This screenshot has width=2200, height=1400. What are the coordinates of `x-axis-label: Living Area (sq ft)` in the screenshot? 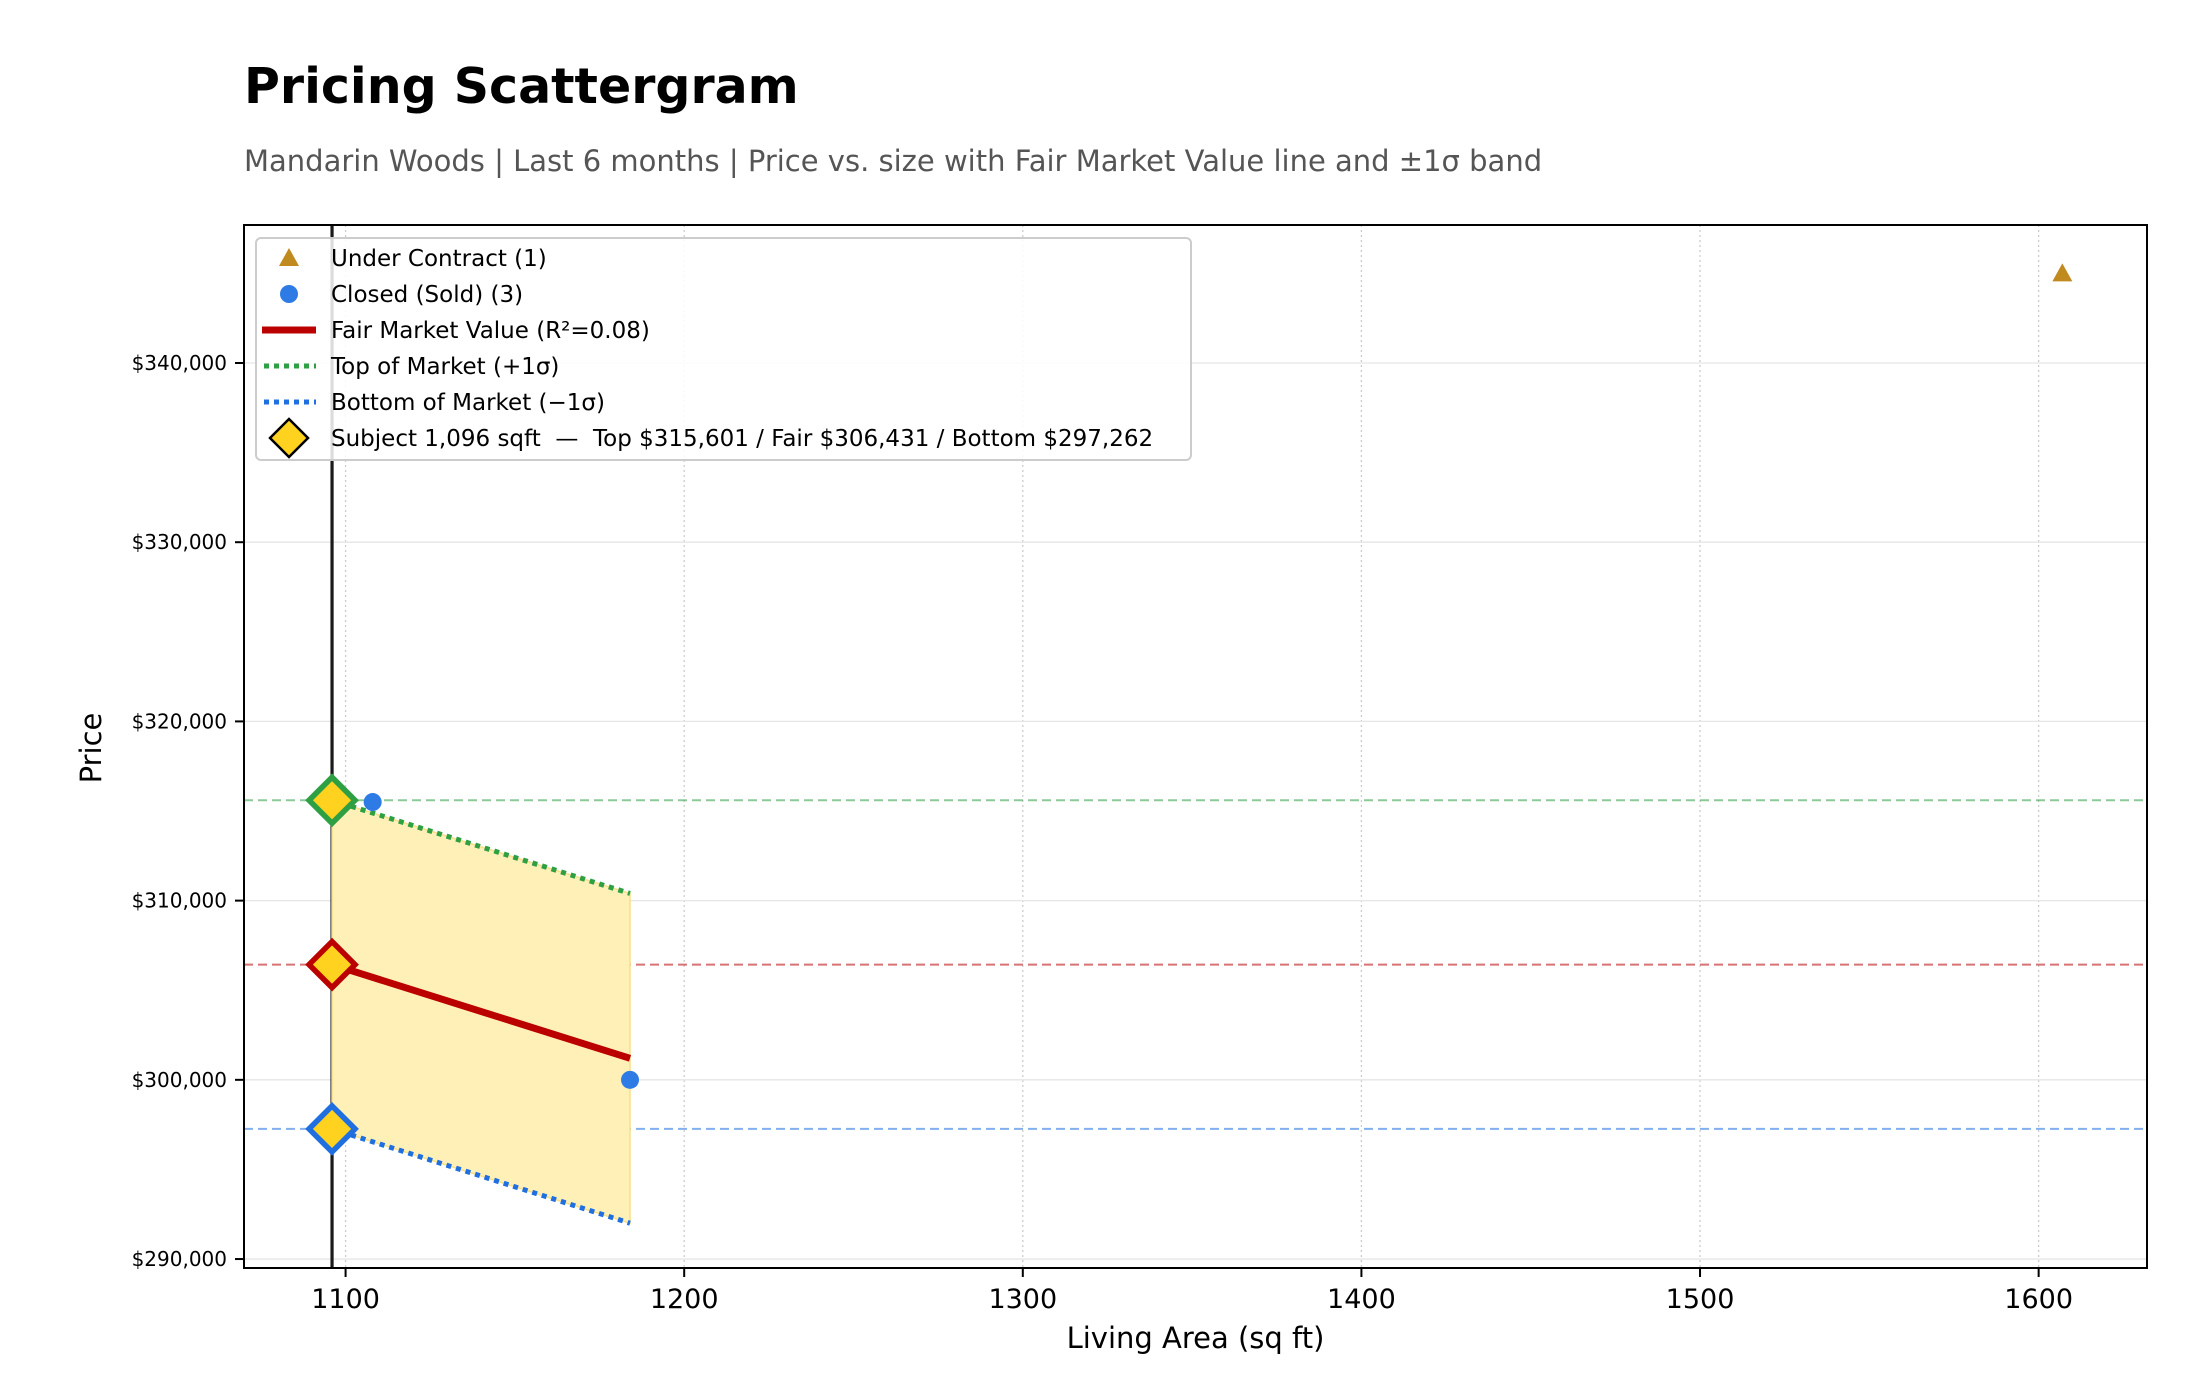 It's located at (1196, 1338).